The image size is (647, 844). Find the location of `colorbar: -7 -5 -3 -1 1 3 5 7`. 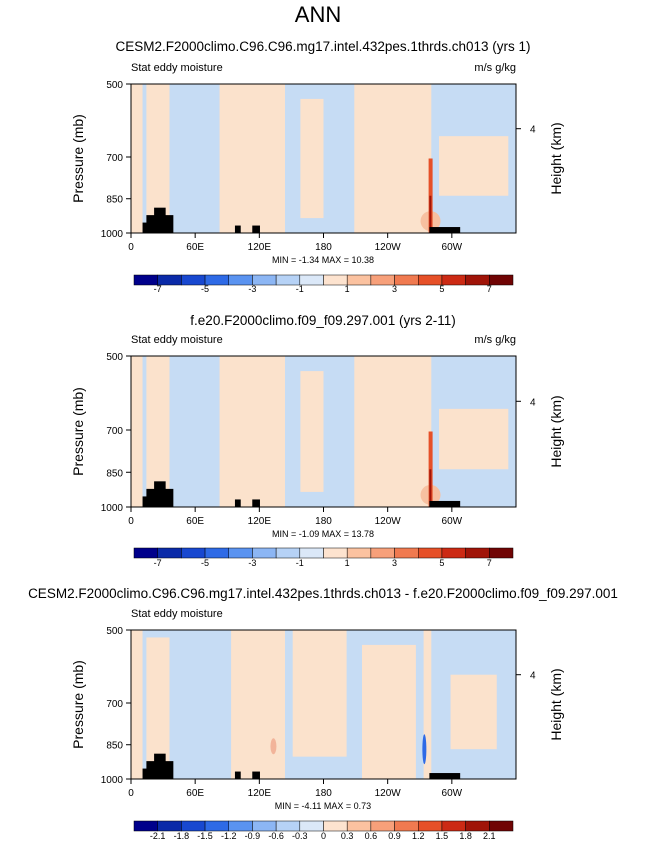

colorbar: -7 -5 -3 -1 1 3 5 7 is located at coordinates (323, 284).